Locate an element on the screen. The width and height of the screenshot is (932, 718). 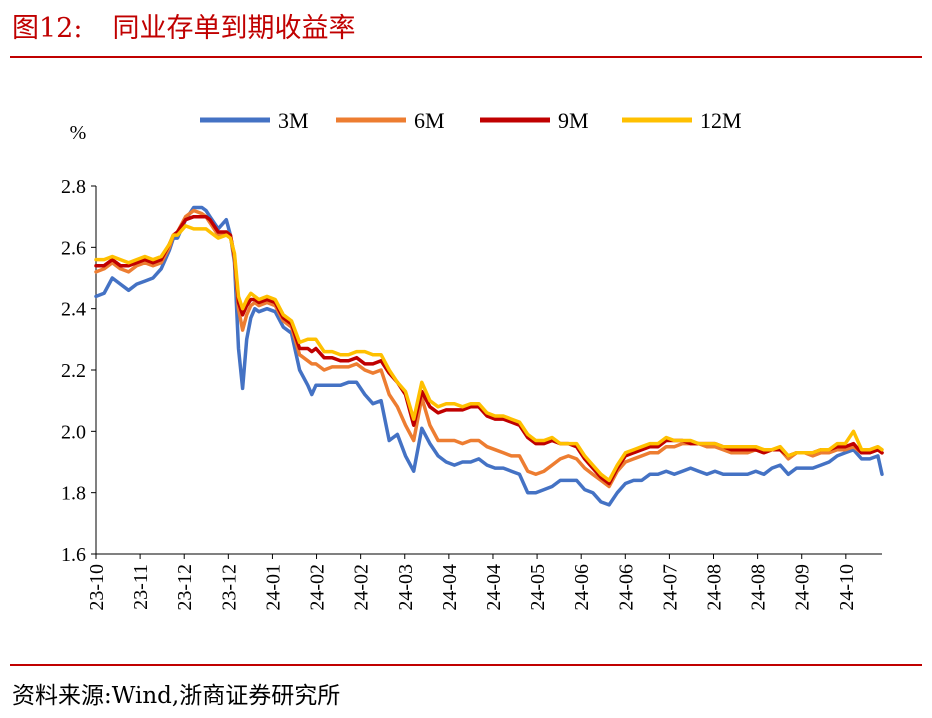
y-tick-label: 2.6 is located at coordinates (73, 248).